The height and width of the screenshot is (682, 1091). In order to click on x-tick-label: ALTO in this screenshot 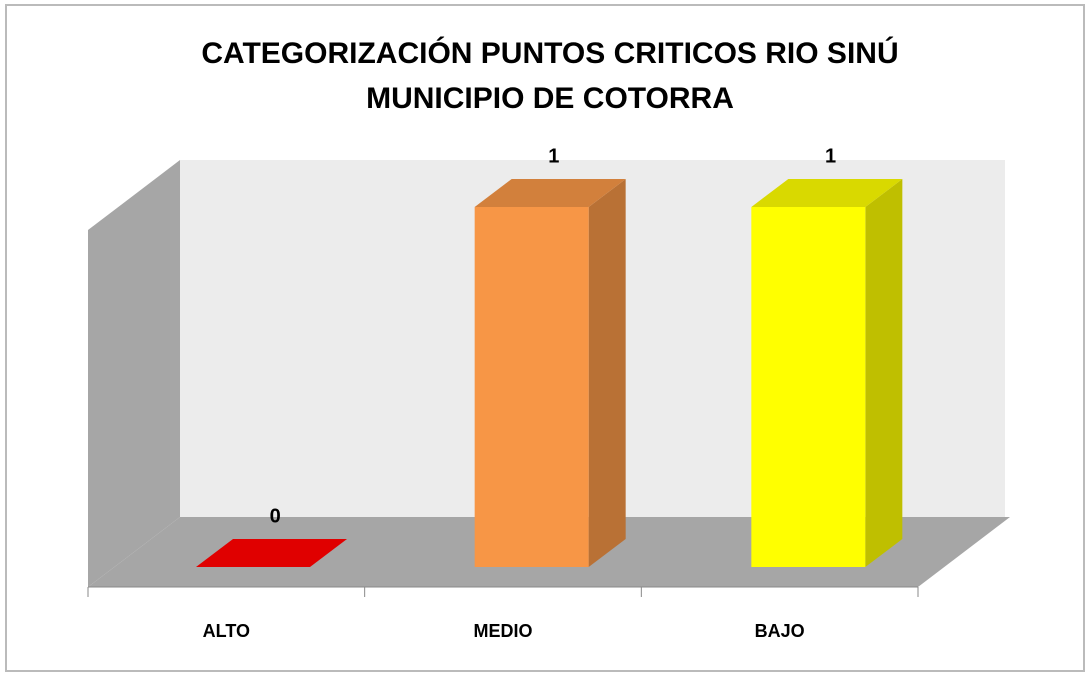, I will do `click(226, 631)`.